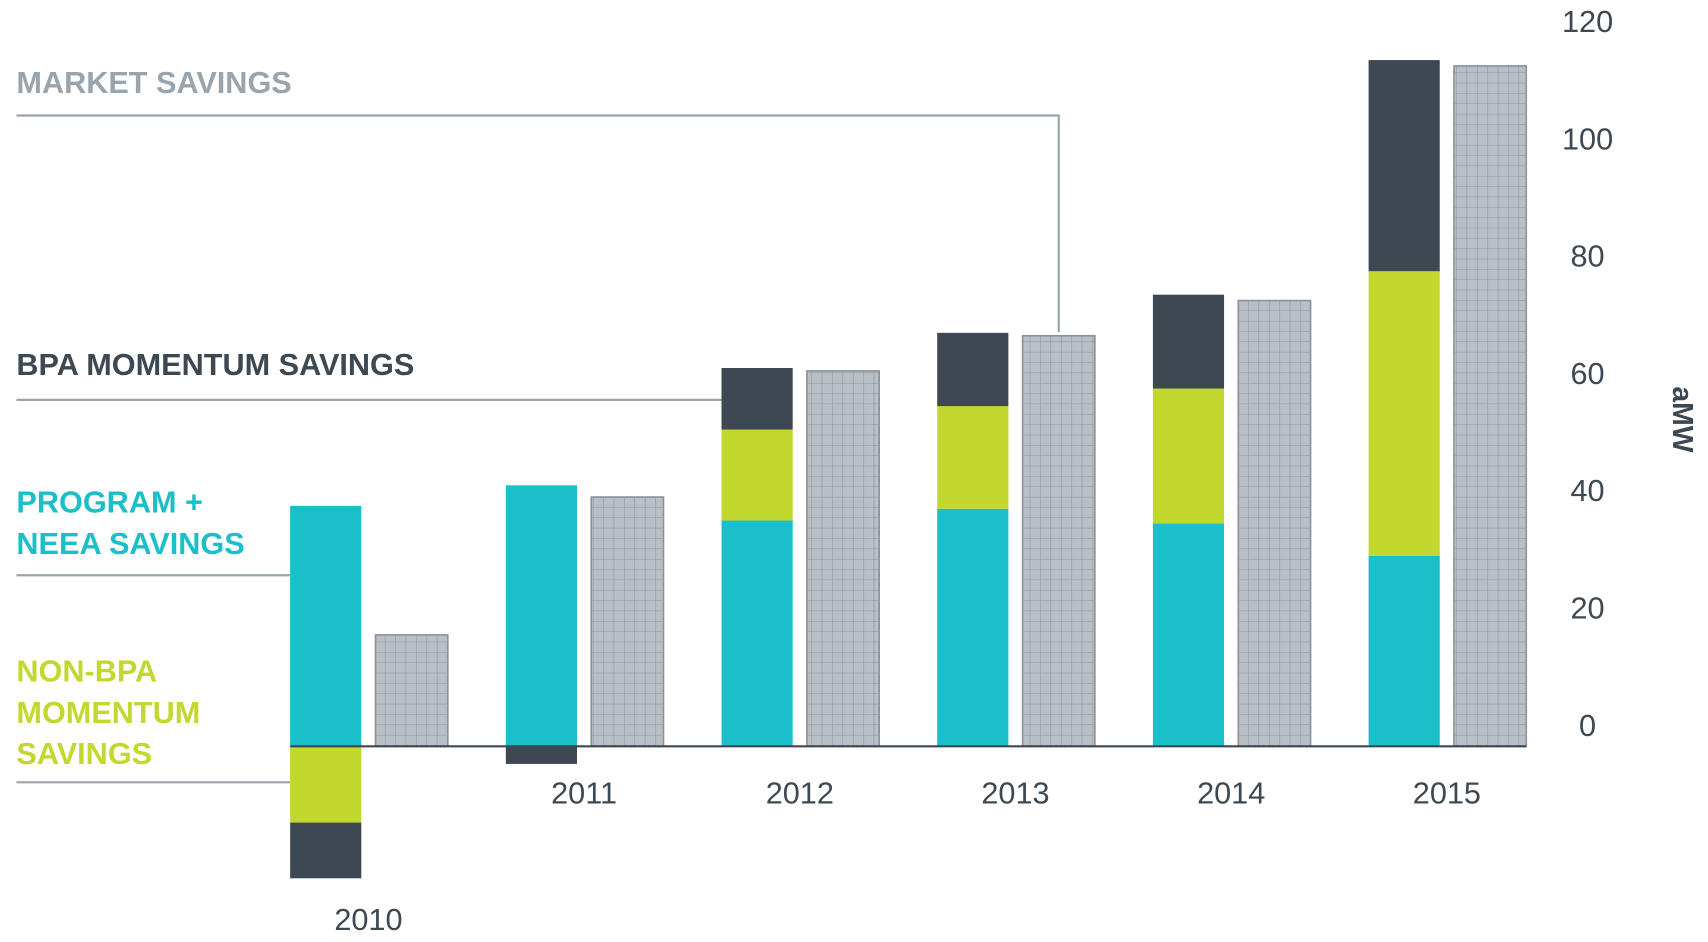 The image size is (1708, 942). I want to click on leader-line, so click(538, 223).